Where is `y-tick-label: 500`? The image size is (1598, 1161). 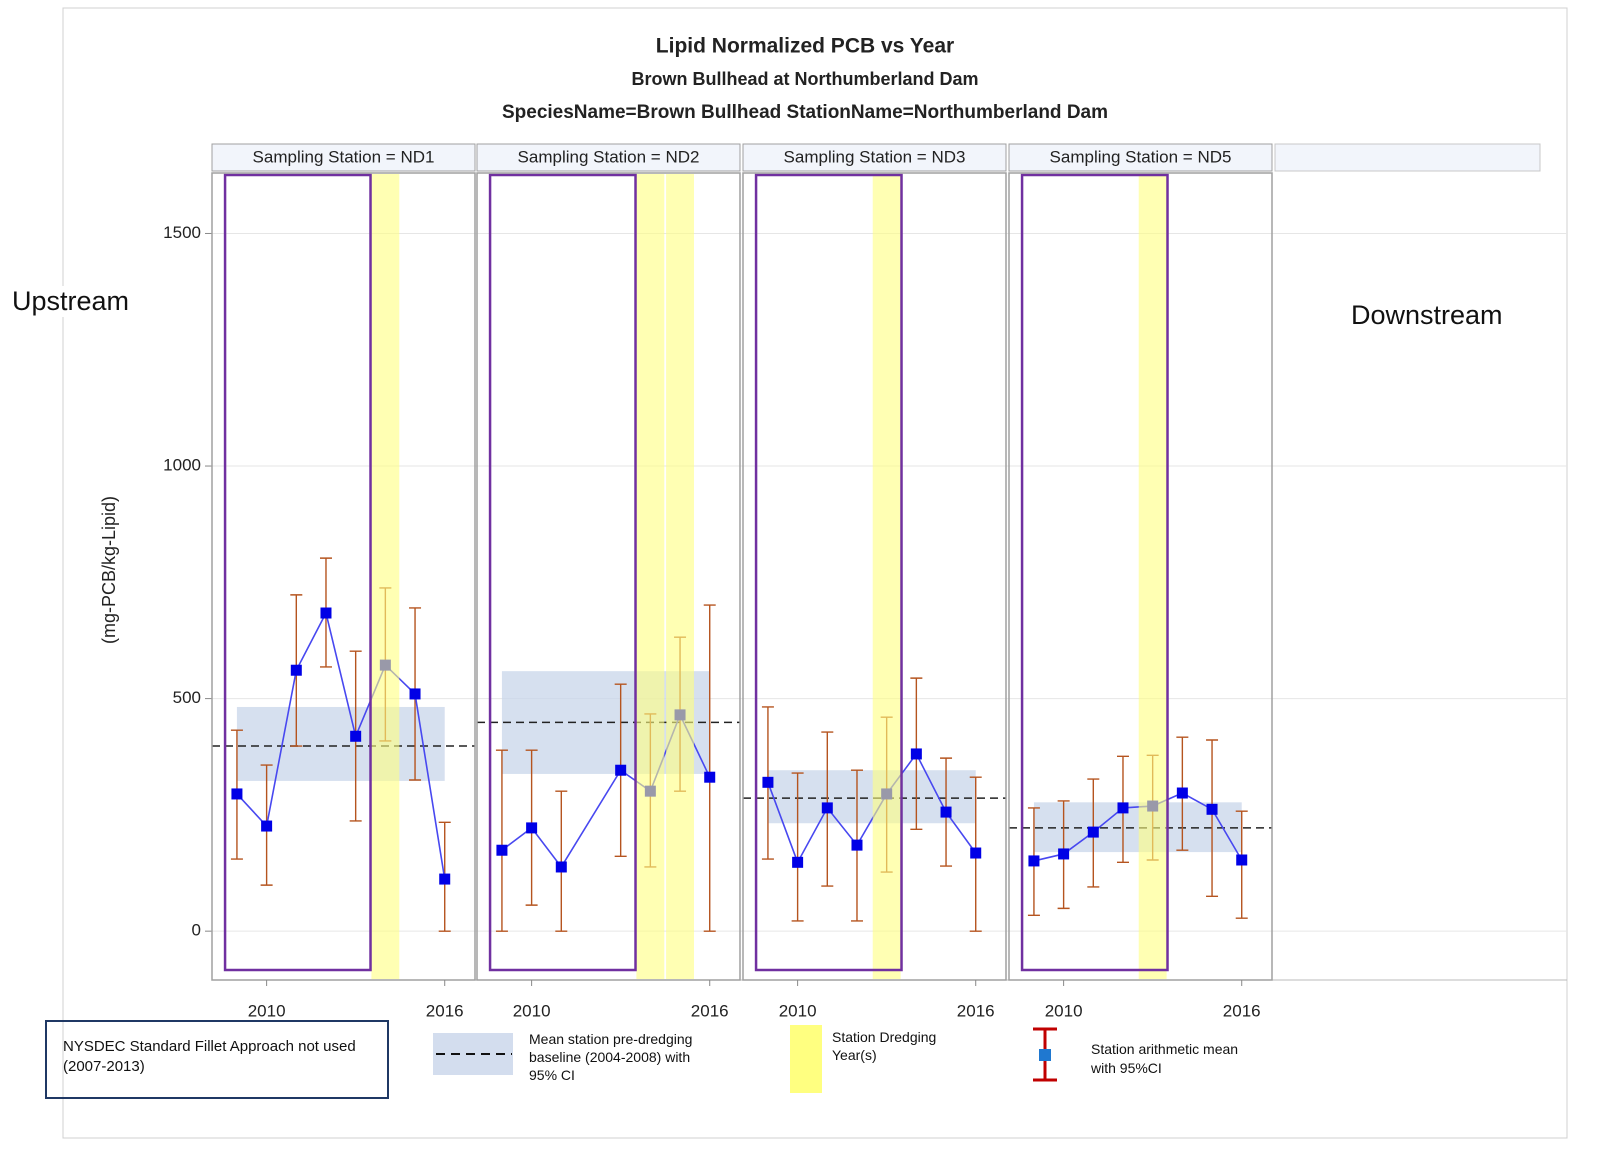 y-tick-label: 500 is located at coordinates (187, 697).